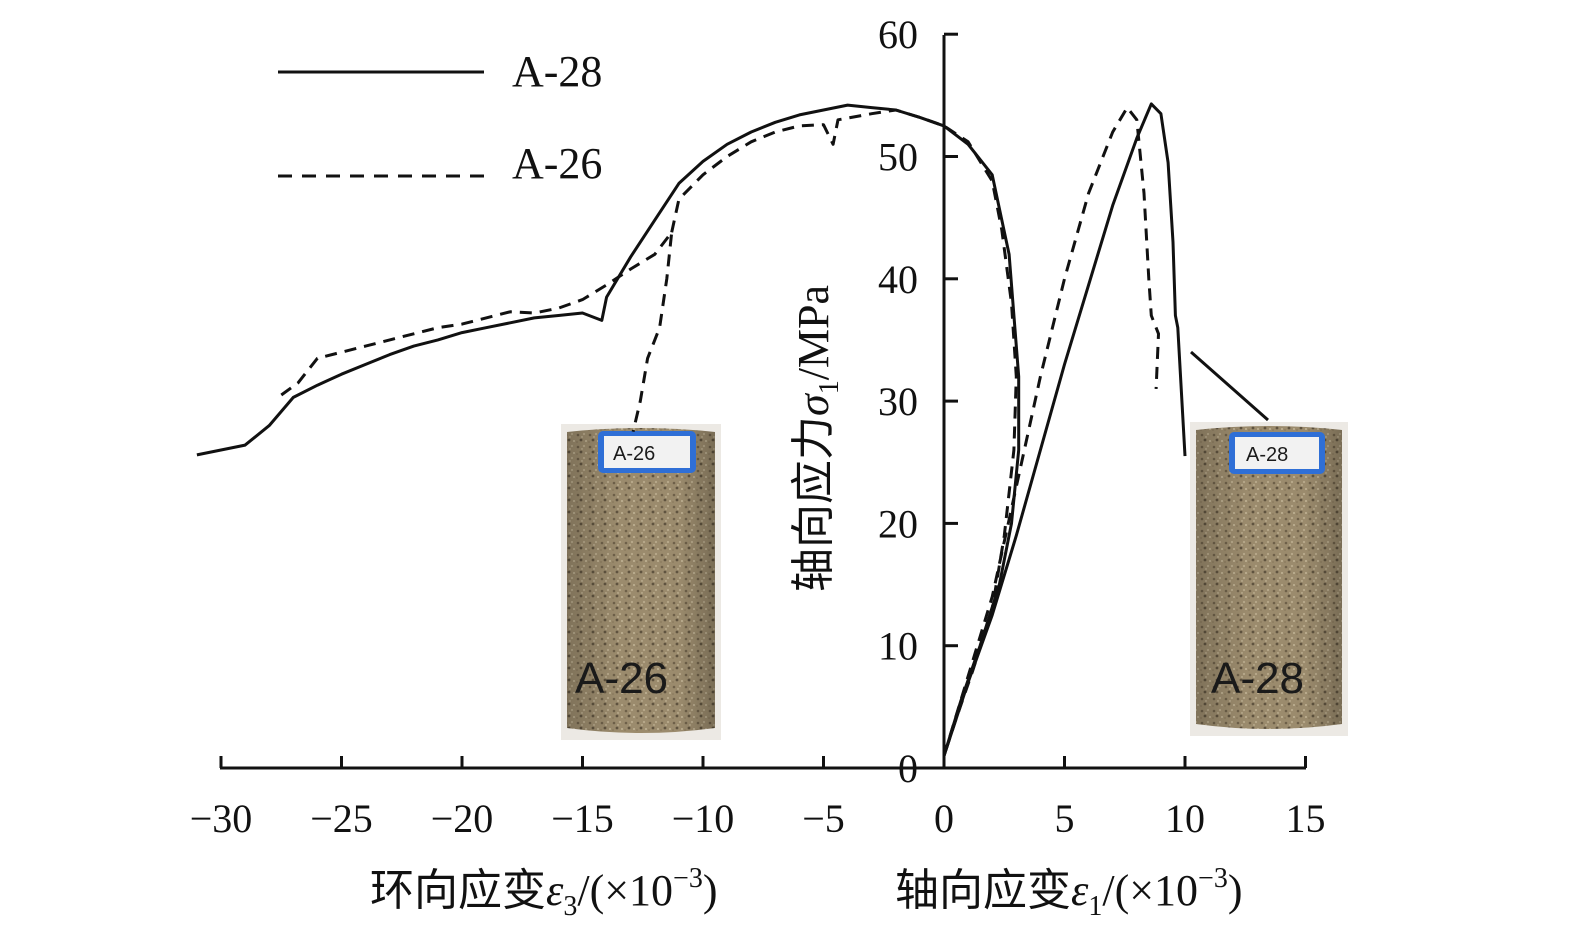  I want to click on x-tick-label: −20, so click(462, 818).